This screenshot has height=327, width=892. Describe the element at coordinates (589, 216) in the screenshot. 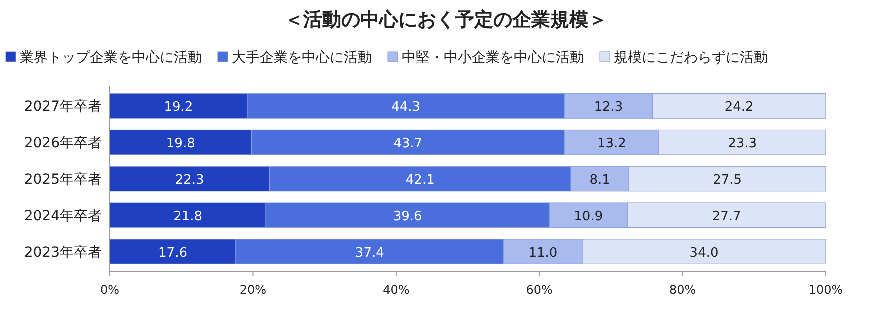

I see `data-label: 10.9` at that location.